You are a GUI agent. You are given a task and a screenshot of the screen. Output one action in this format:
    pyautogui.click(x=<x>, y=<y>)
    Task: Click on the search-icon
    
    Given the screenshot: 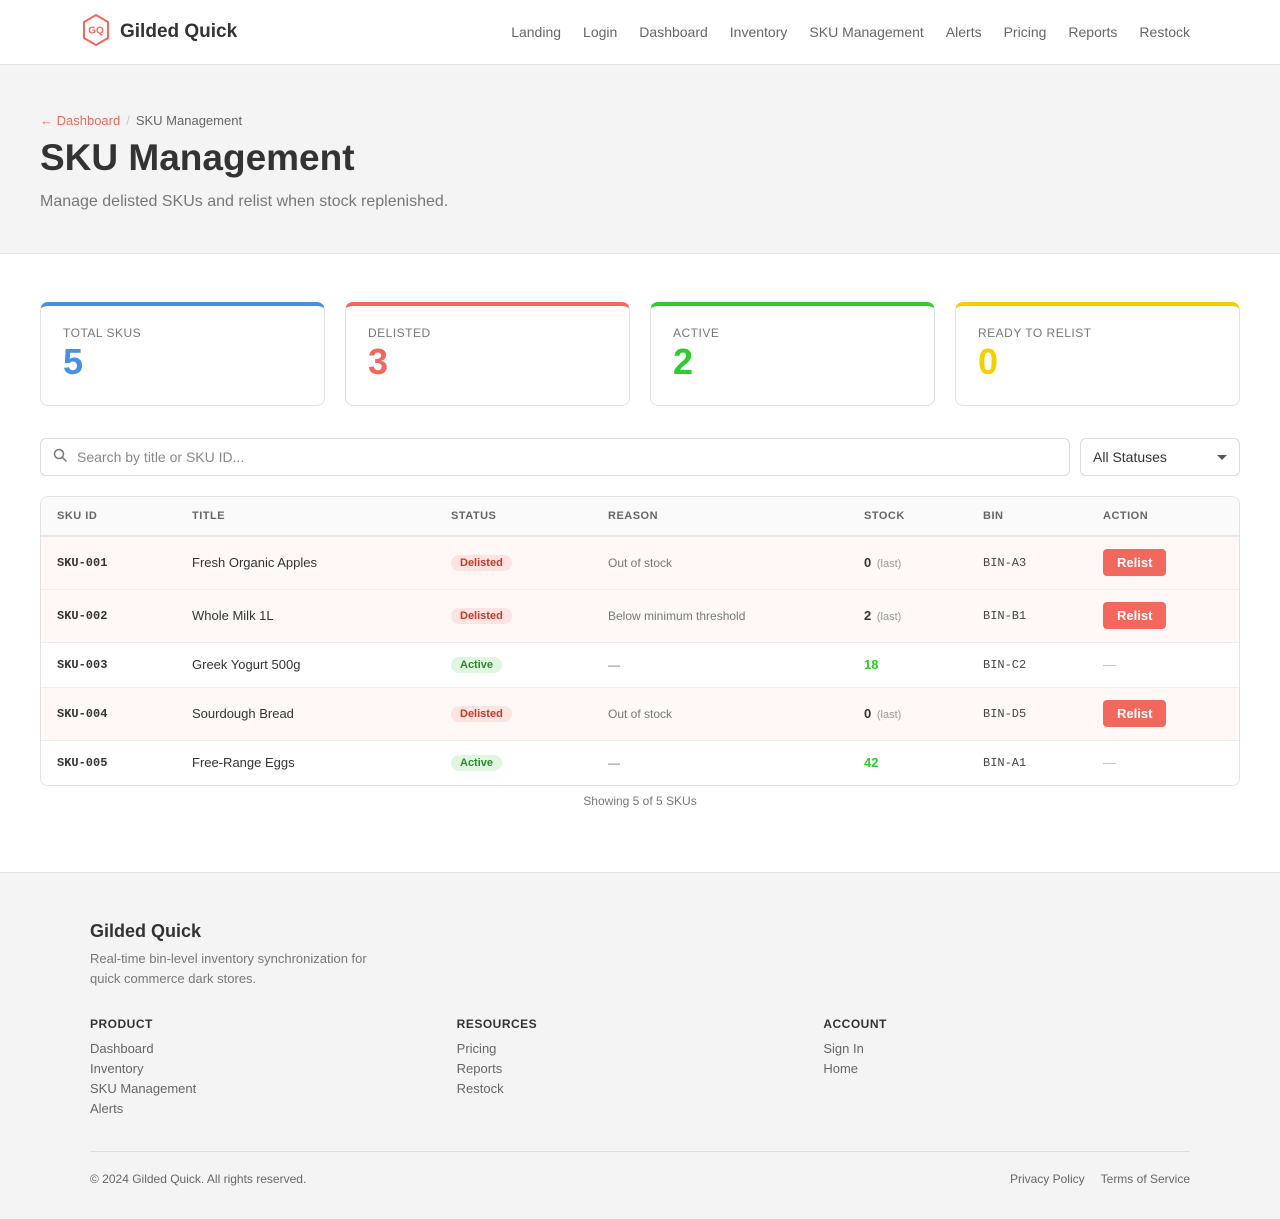 What is the action you would take?
    pyautogui.click(x=60, y=457)
    